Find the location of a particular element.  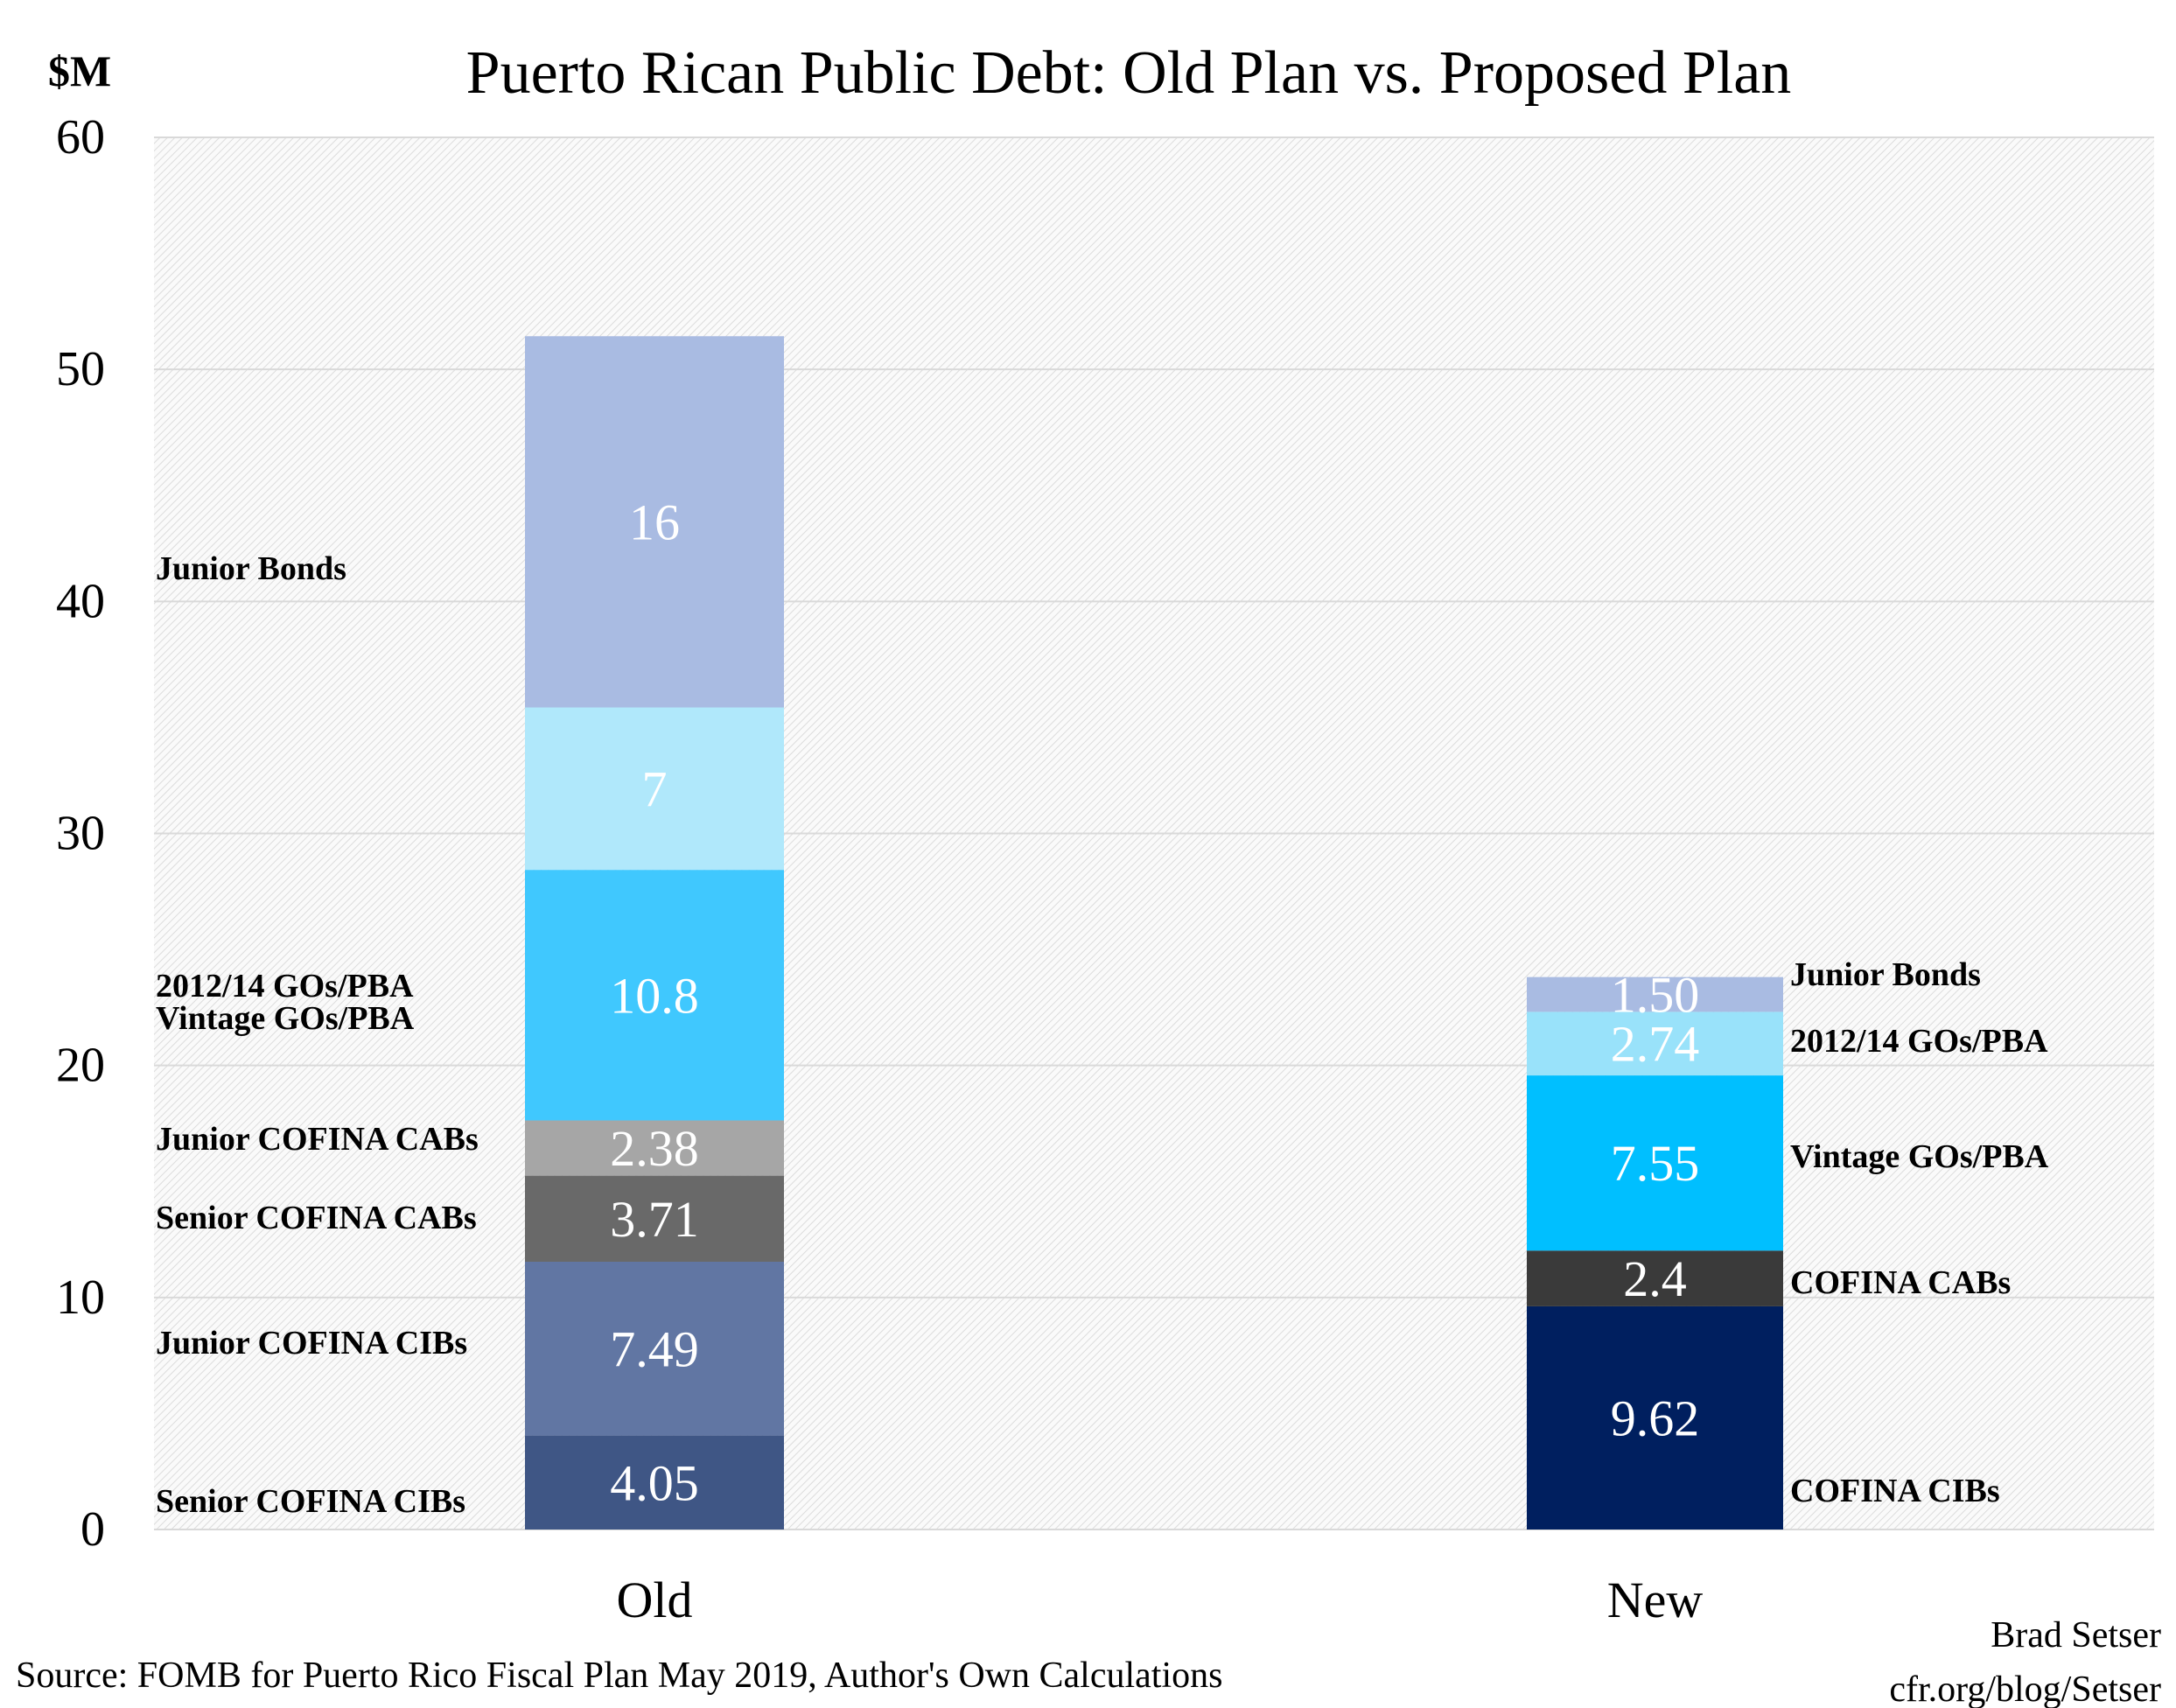

y-axis: 0 10 20 30 40 50 60 is located at coordinates (80, 833).